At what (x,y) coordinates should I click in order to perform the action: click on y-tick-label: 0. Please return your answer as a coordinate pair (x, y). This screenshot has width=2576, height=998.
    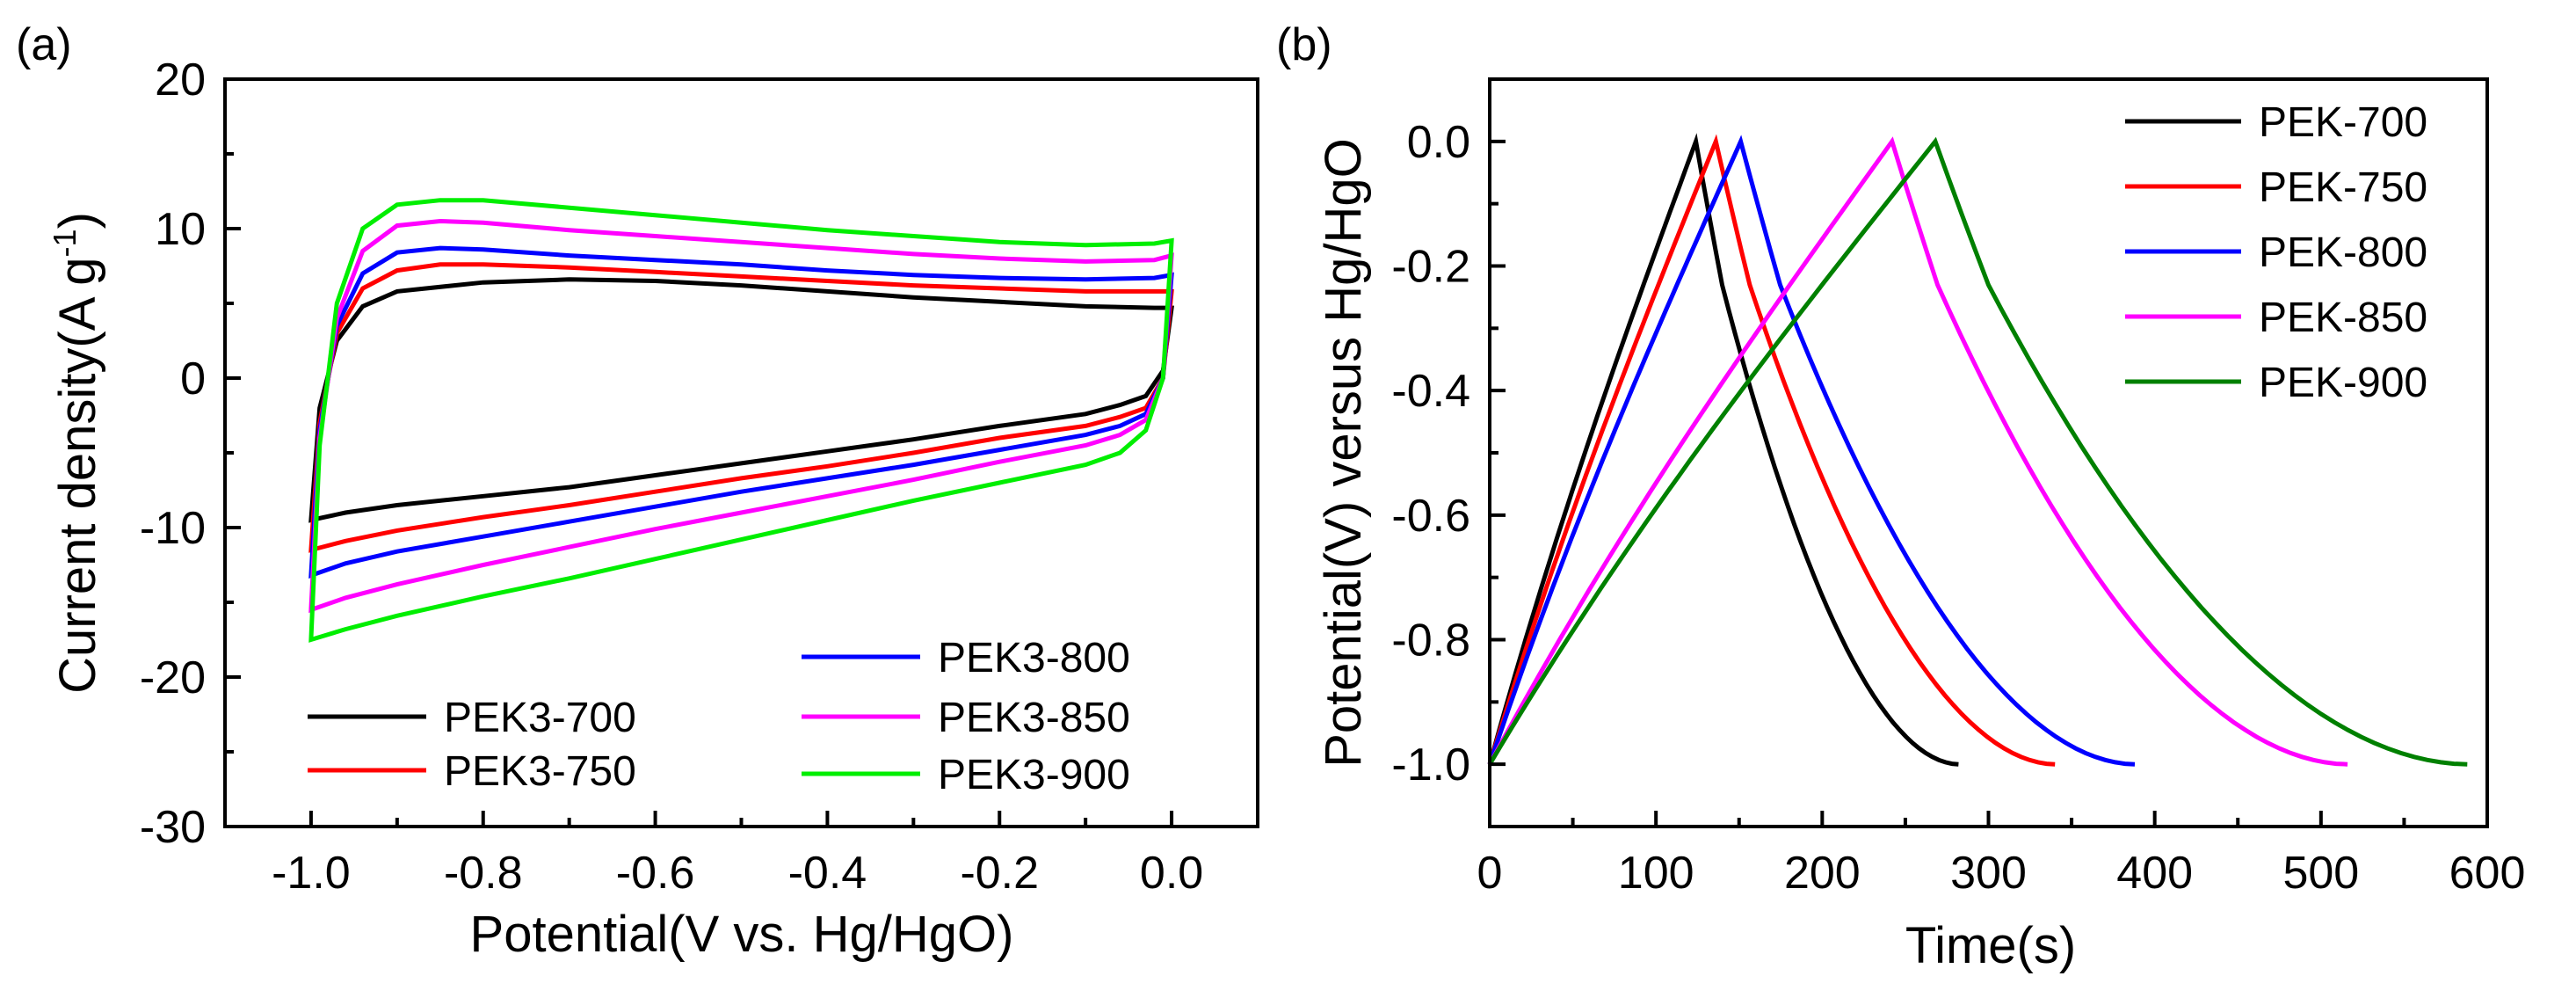
    Looking at the image, I should click on (193, 378).